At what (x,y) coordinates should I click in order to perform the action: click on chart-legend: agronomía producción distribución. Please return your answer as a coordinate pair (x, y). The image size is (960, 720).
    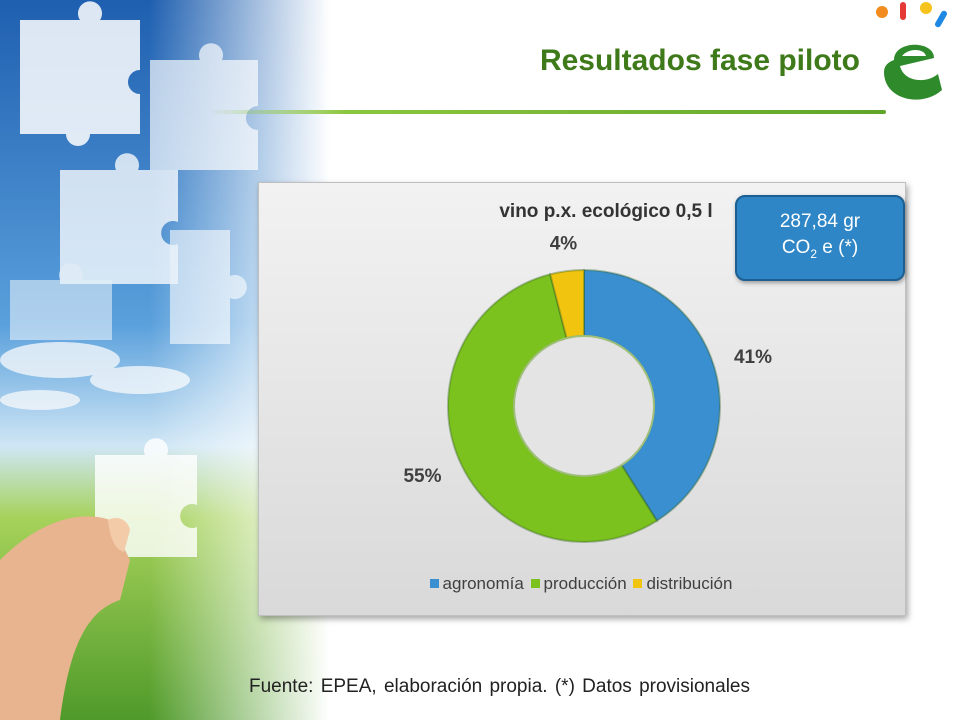
    Looking at the image, I should click on (581, 584).